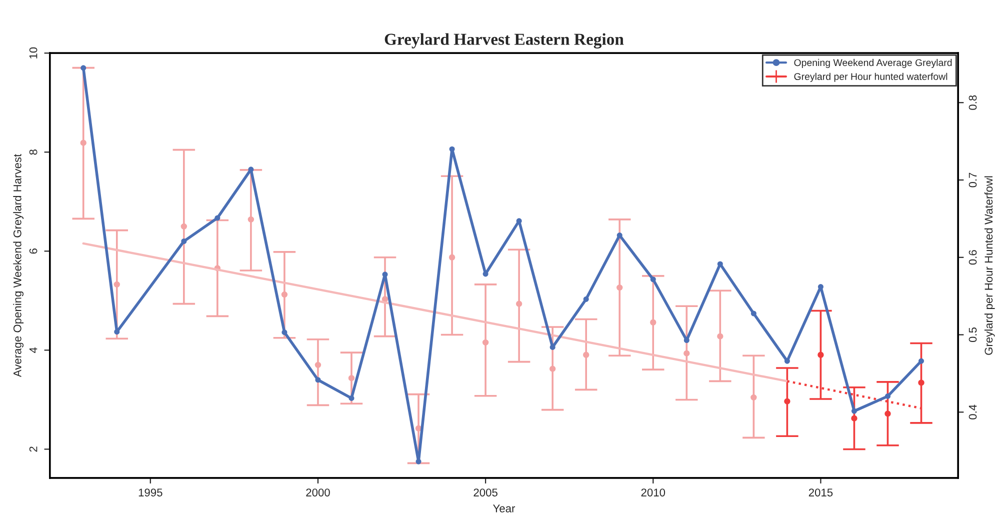 Image resolution: width=997 pixels, height=531 pixels. Describe the element at coordinates (33, 350) in the screenshot. I see `y-tick-label: 4` at that location.